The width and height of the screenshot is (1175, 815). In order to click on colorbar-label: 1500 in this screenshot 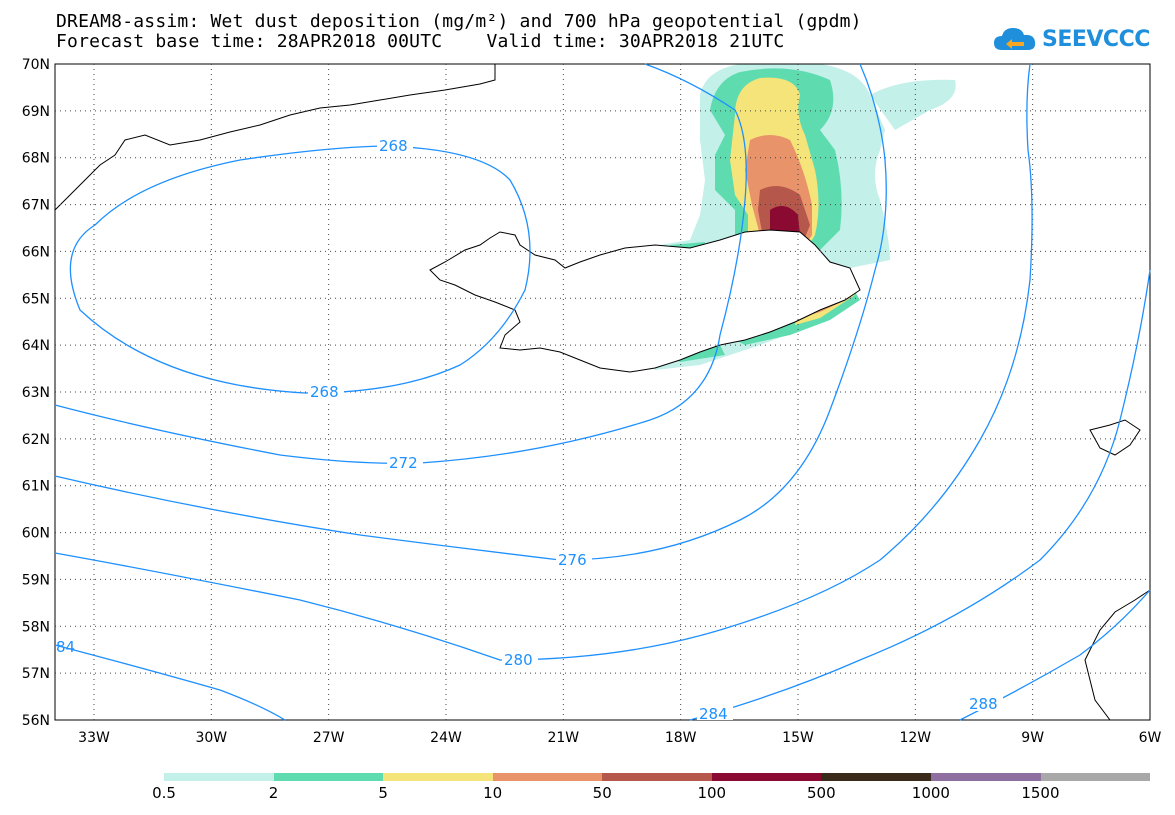, I will do `click(1040, 793)`.